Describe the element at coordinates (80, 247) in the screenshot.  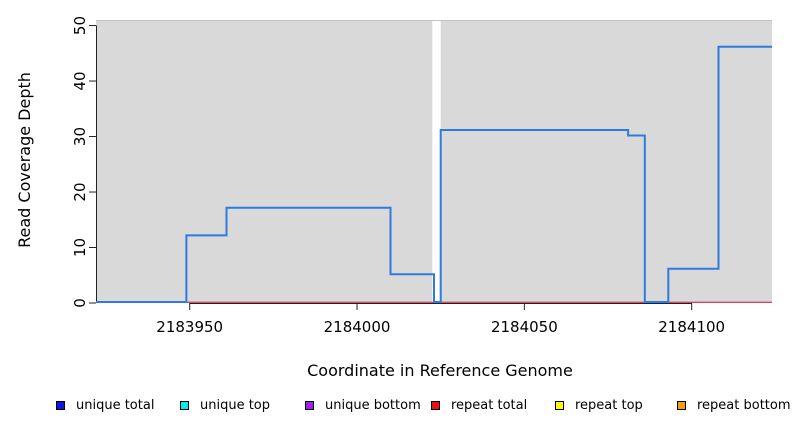
I see `y-tick-label: 10` at that location.